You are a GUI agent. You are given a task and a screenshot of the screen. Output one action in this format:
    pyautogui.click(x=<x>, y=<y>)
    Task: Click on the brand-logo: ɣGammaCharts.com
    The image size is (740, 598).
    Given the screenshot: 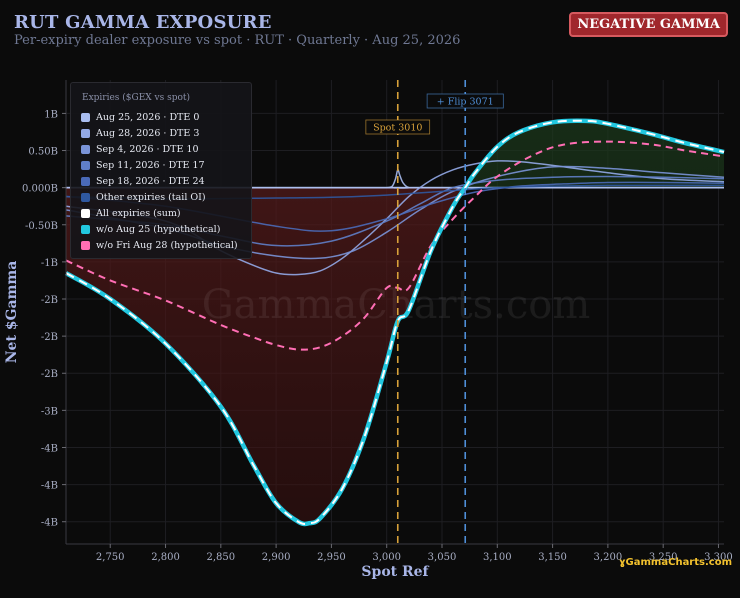 What is the action you would take?
    pyautogui.click(x=675, y=562)
    